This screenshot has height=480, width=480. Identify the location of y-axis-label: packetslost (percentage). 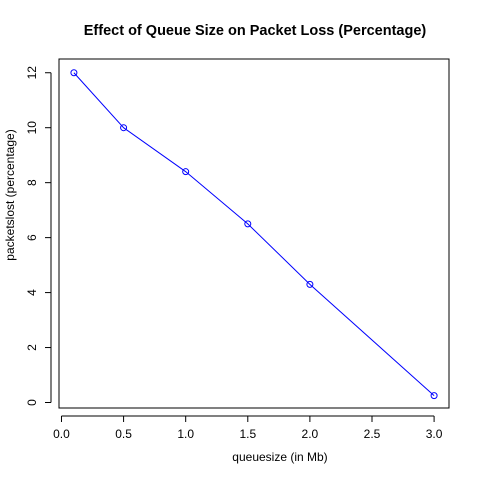
(10, 194).